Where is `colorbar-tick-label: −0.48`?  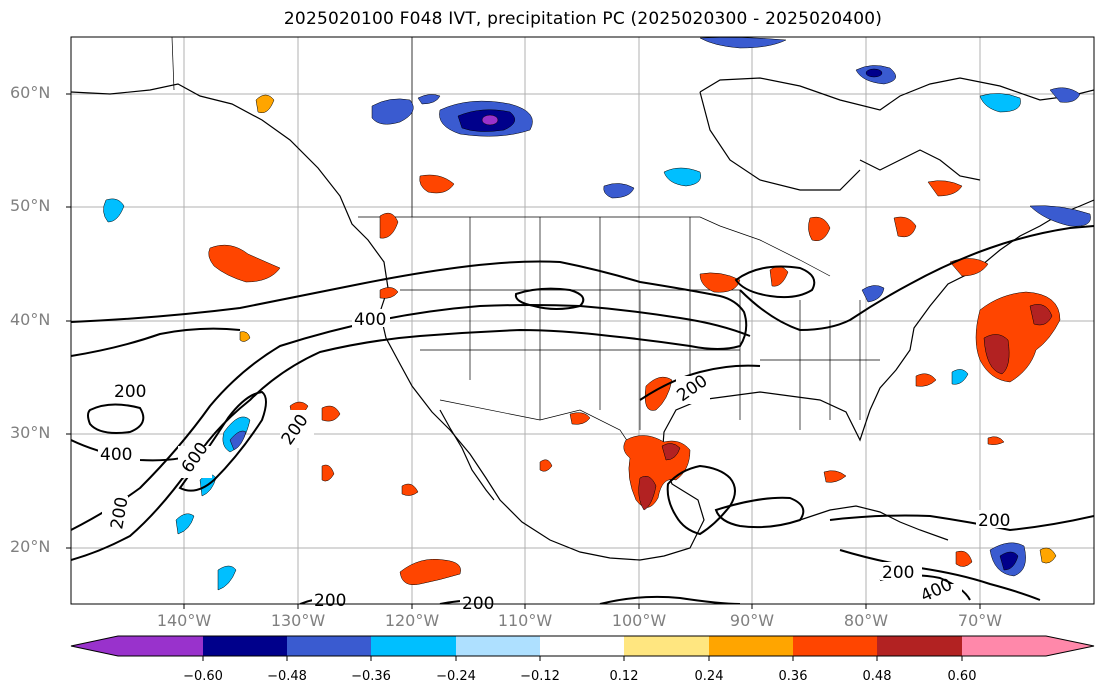 colorbar-tick-label: −0.48 is located at coordinates (287, 676).